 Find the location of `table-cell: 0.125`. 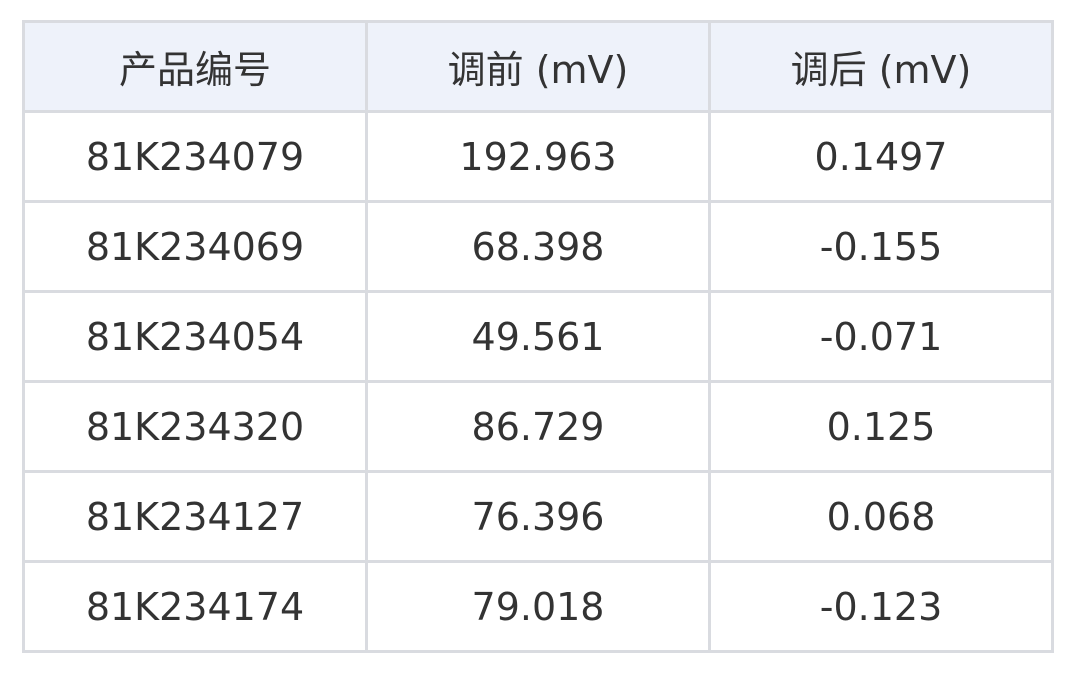

table-cell: 0.125 is located at coordinates (881, 426).